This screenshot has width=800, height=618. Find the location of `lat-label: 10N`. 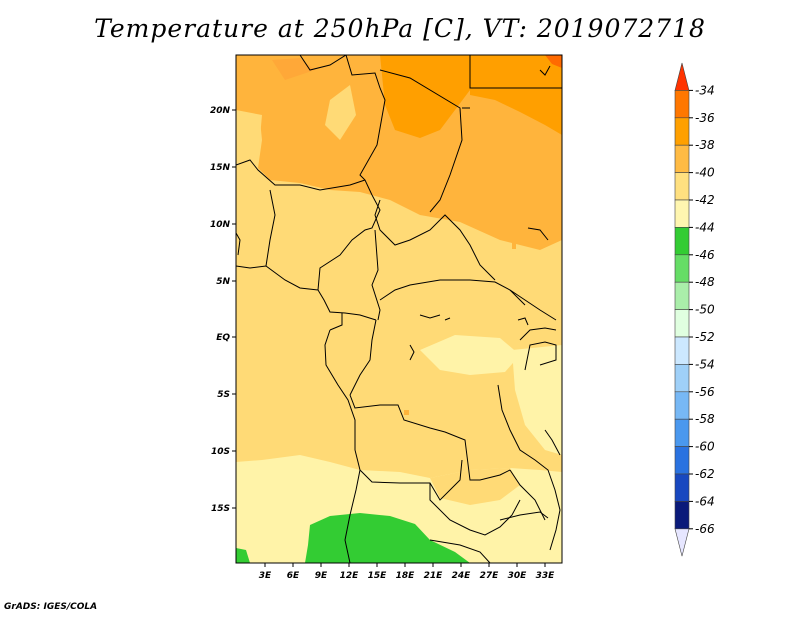

lat-label: 10N is located at coordinates (220, 225).